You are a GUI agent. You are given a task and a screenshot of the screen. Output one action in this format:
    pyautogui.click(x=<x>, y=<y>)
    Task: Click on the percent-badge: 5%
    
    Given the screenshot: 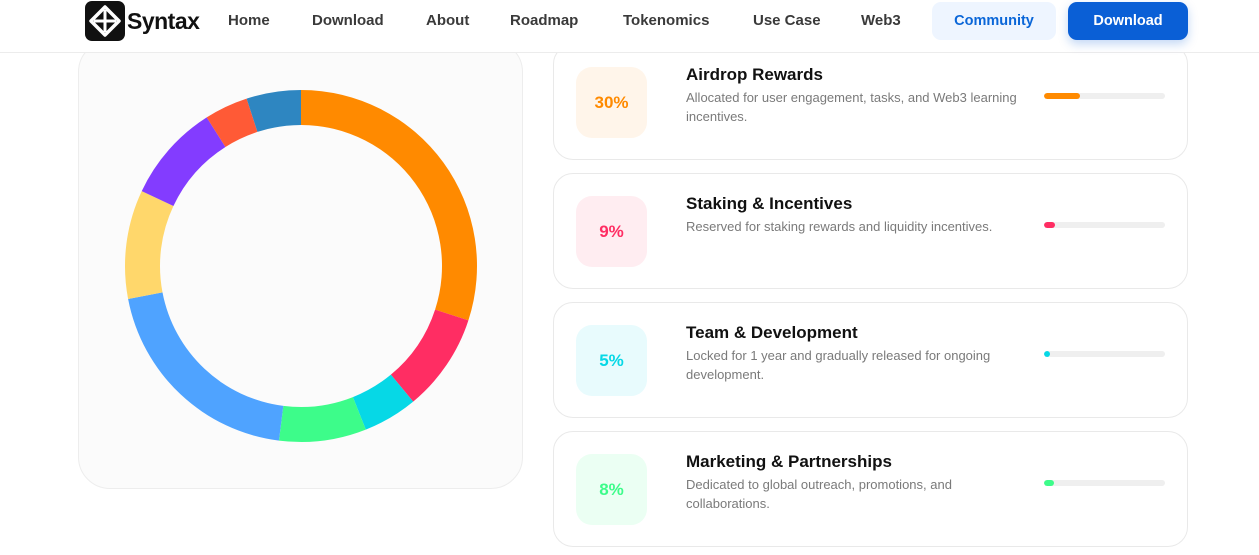 What is the action you would take?
    pyautogui.click(x=611, y=360)
    